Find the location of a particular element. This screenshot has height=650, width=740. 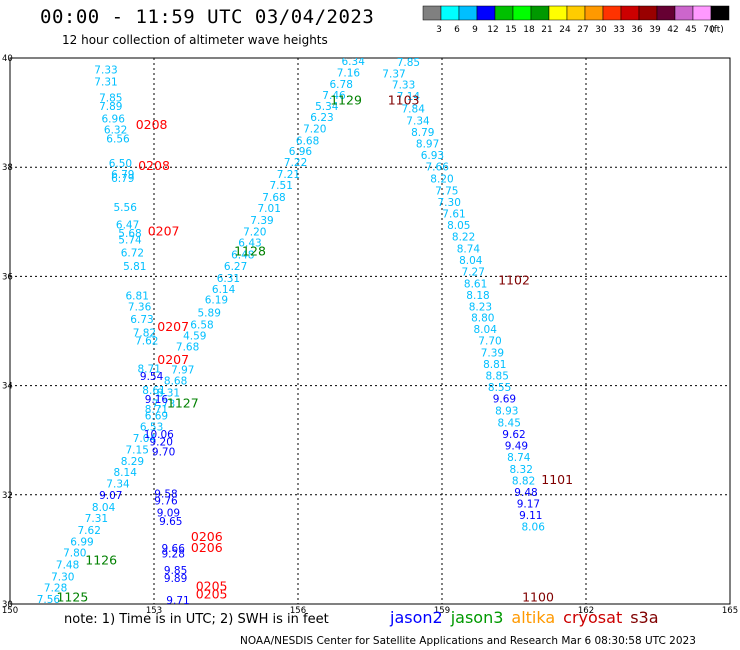

wave-height-value: 6.81 is located at coordinates (137, 296).